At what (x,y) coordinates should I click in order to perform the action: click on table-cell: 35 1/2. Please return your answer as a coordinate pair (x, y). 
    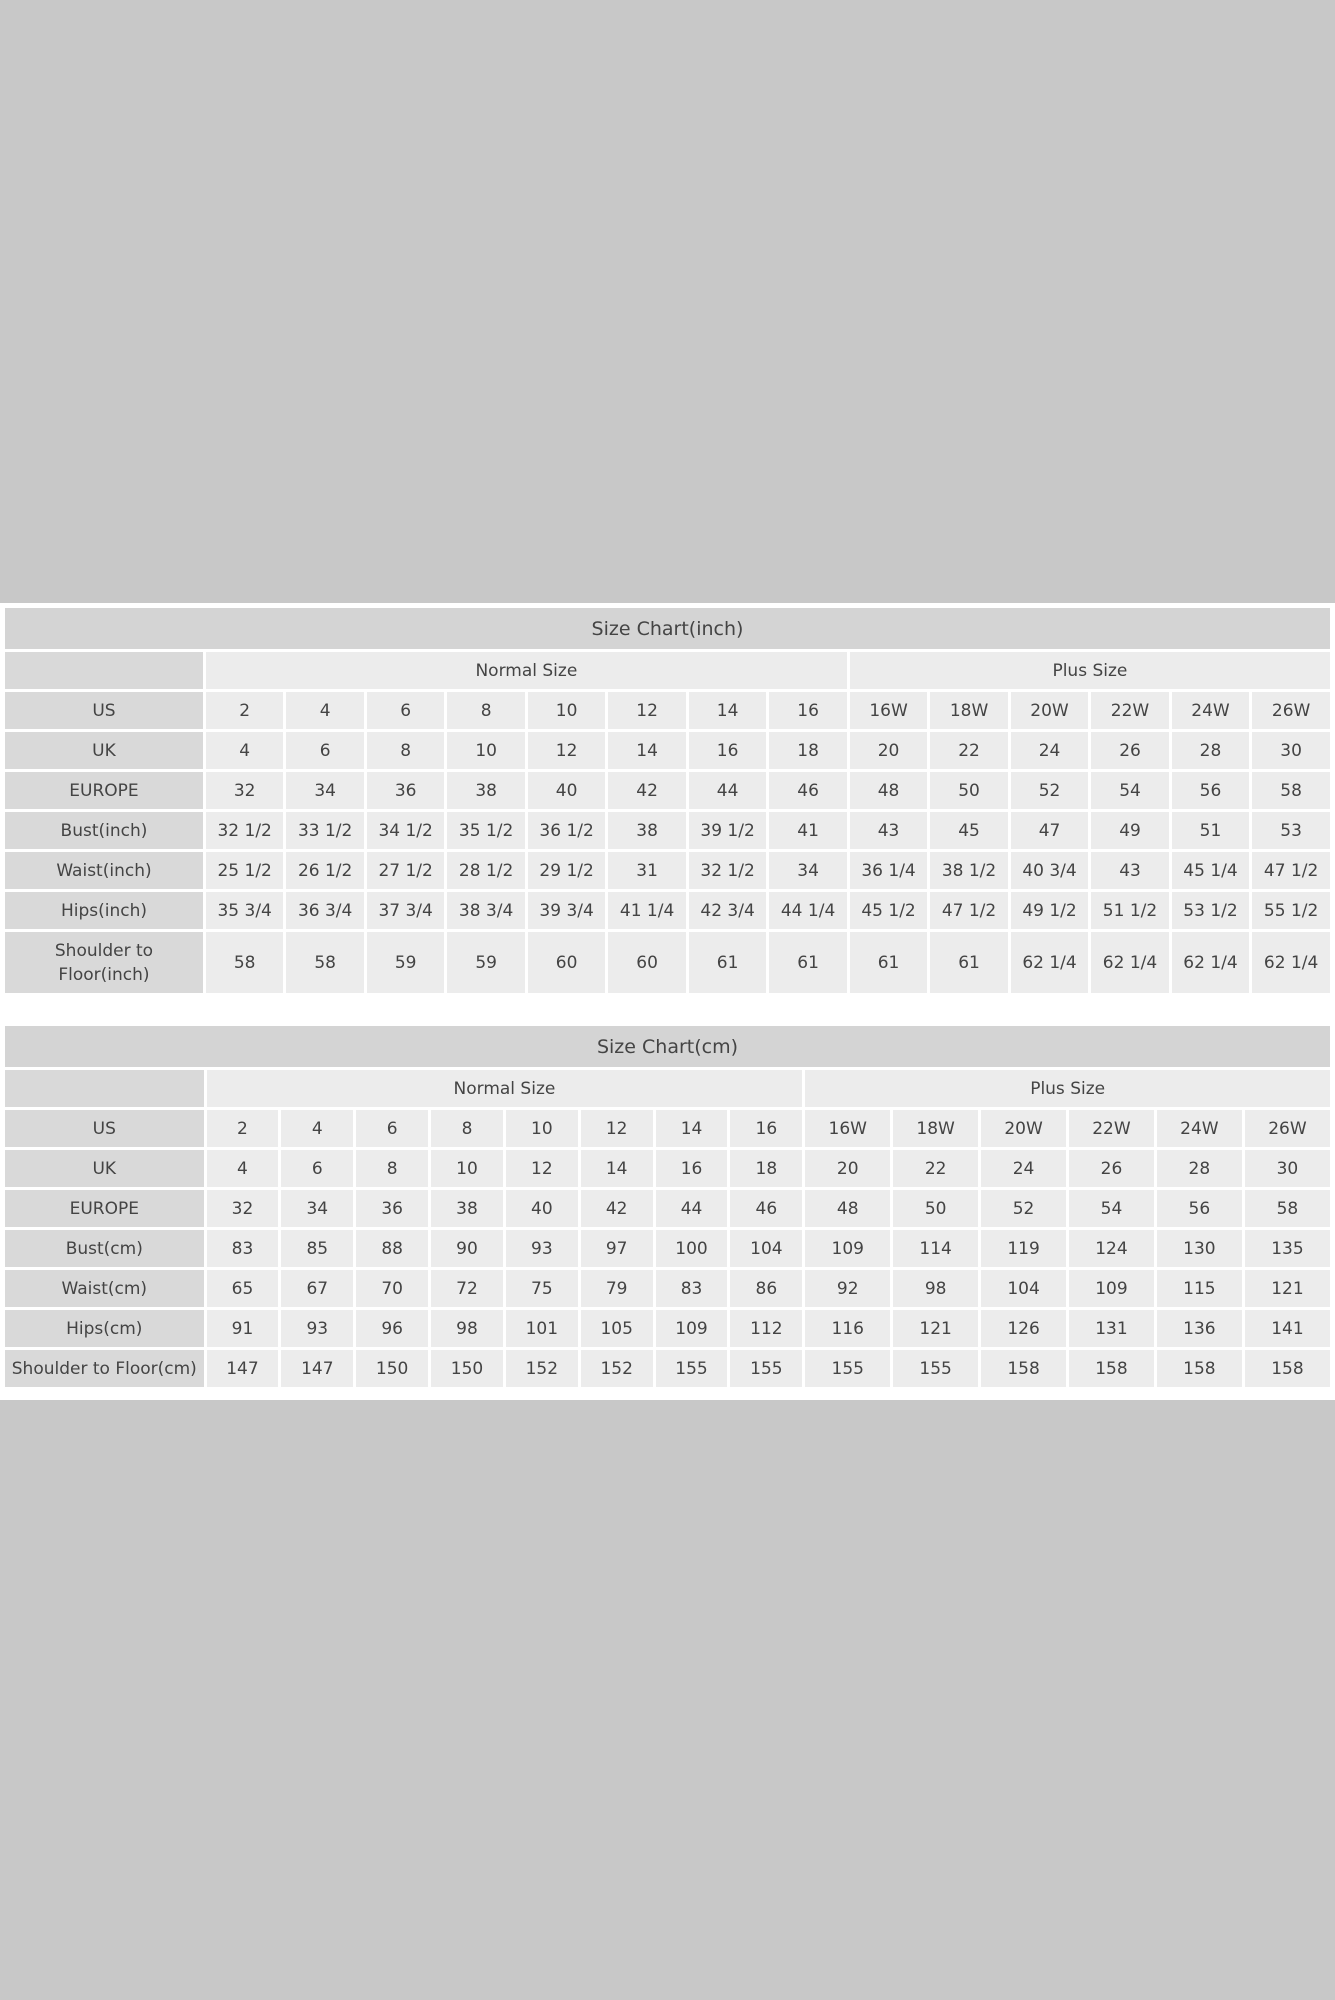
    Looking at the image, I should click on (486, 830).